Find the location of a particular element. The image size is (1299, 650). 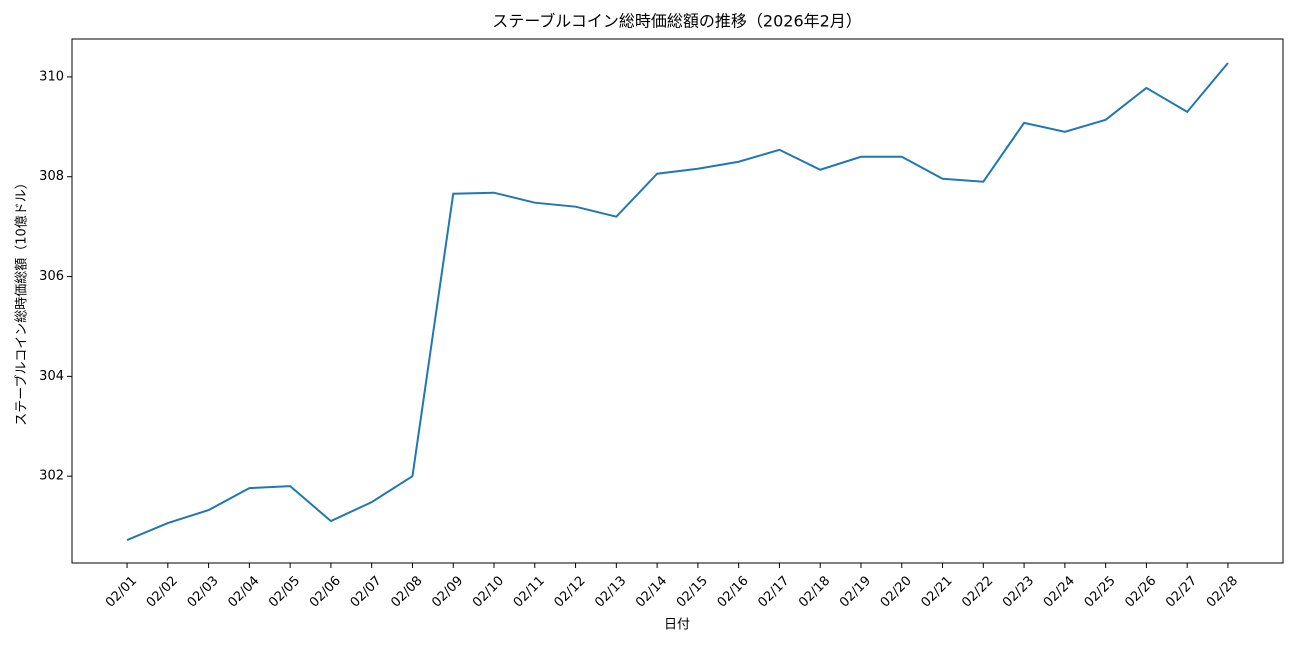

x-tick-label: 02/16 is located at coordinates (733, 591).